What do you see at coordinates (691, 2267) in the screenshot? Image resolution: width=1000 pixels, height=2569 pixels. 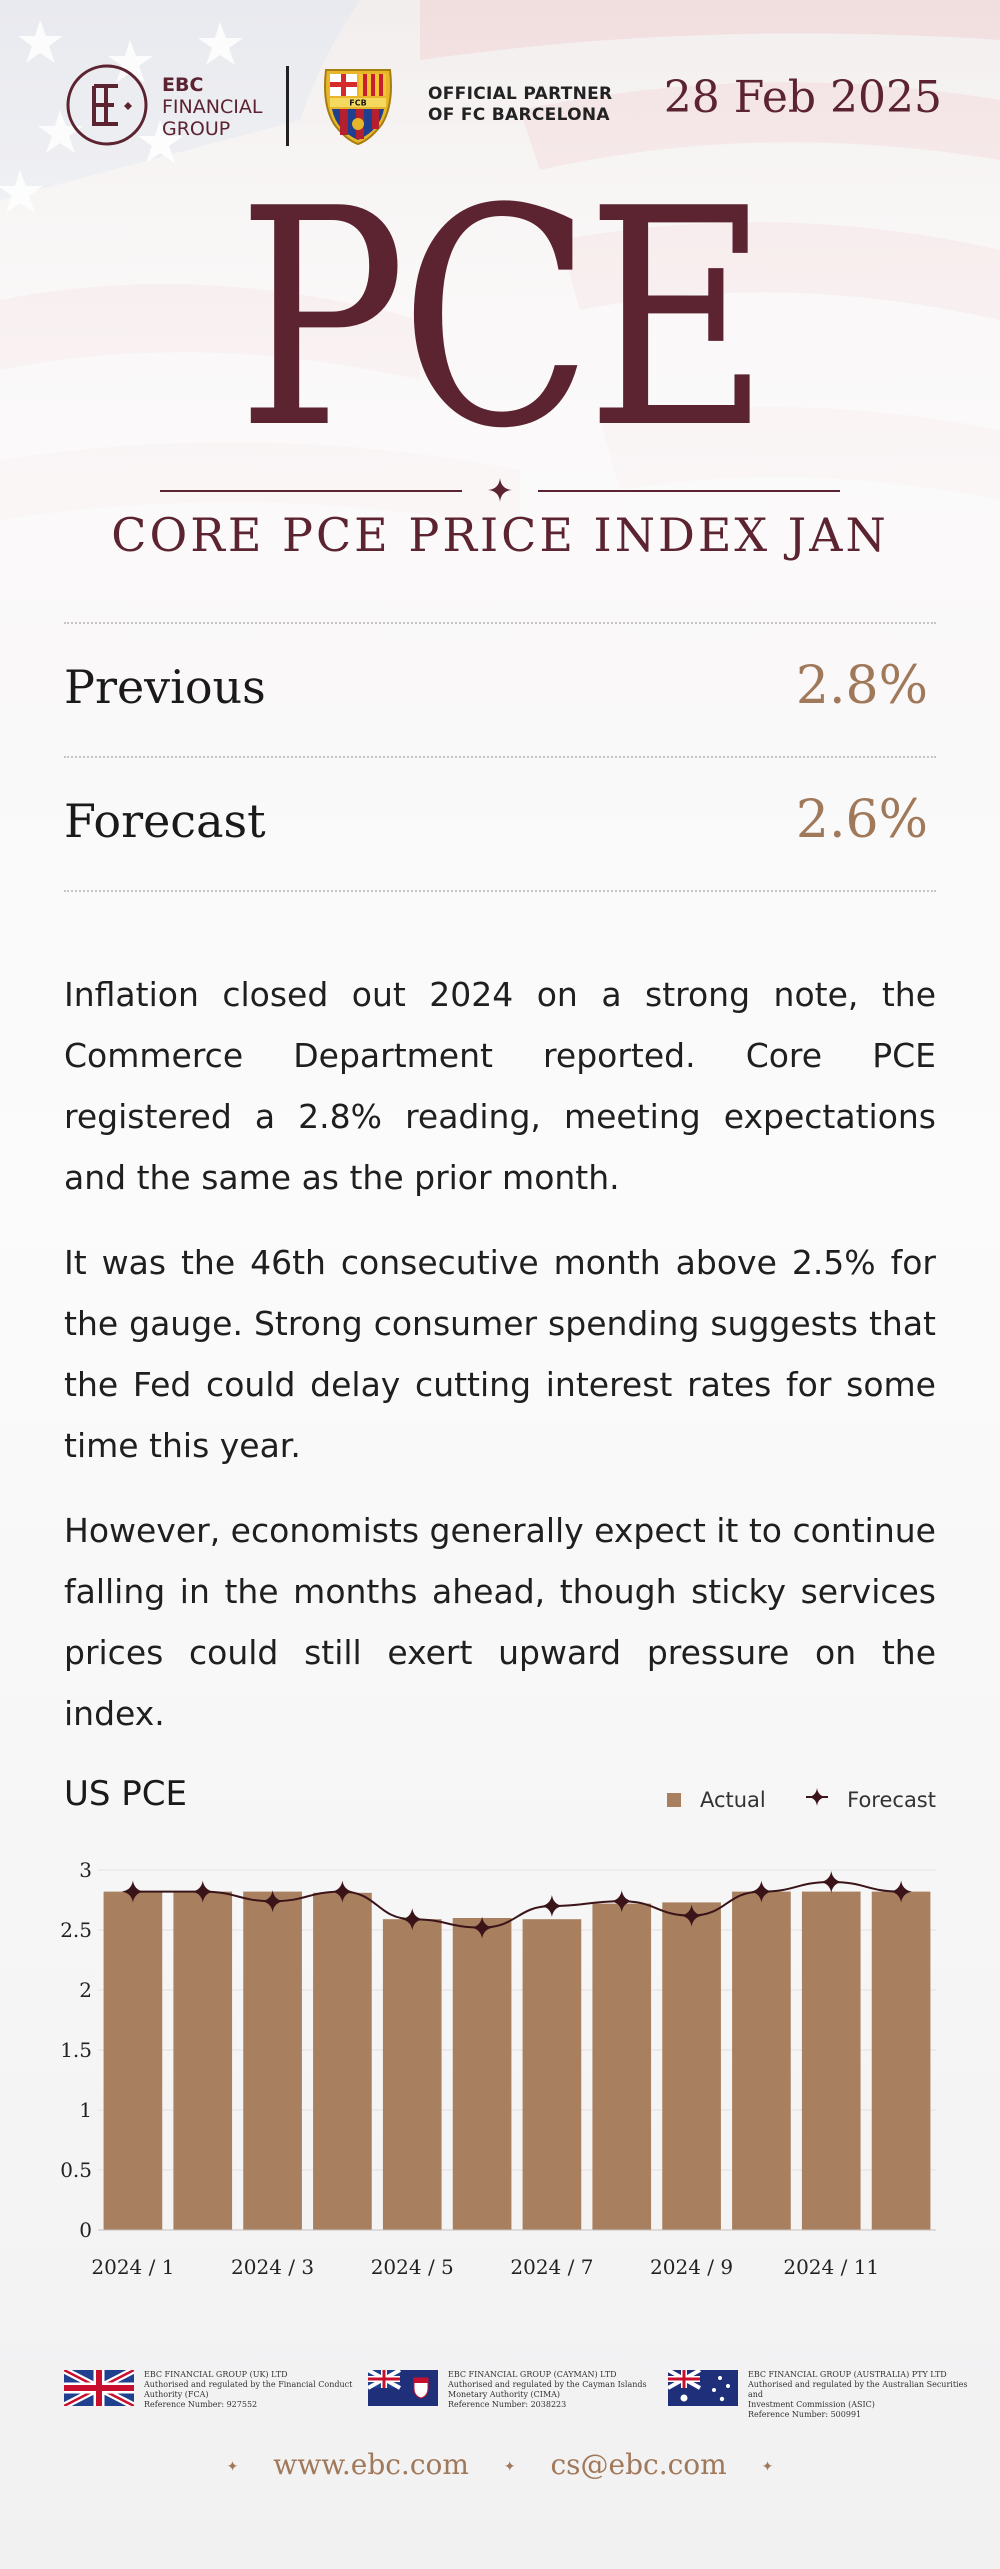 I see `x-tick-label: 2024 / 9` at bounding box center [691, 2267].